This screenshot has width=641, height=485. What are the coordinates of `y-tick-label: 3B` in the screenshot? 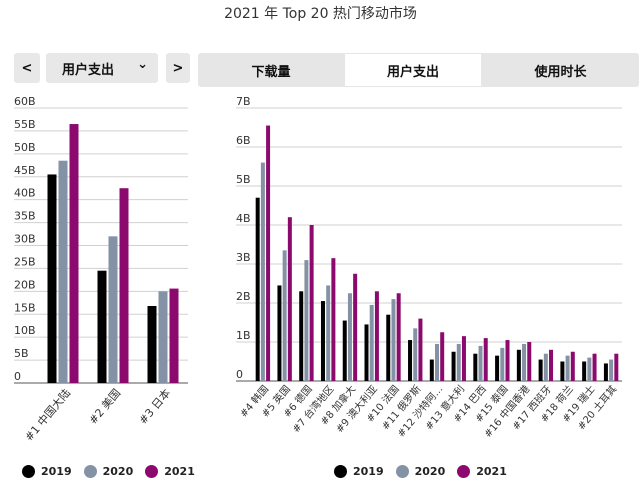 It's located at (243, 257).